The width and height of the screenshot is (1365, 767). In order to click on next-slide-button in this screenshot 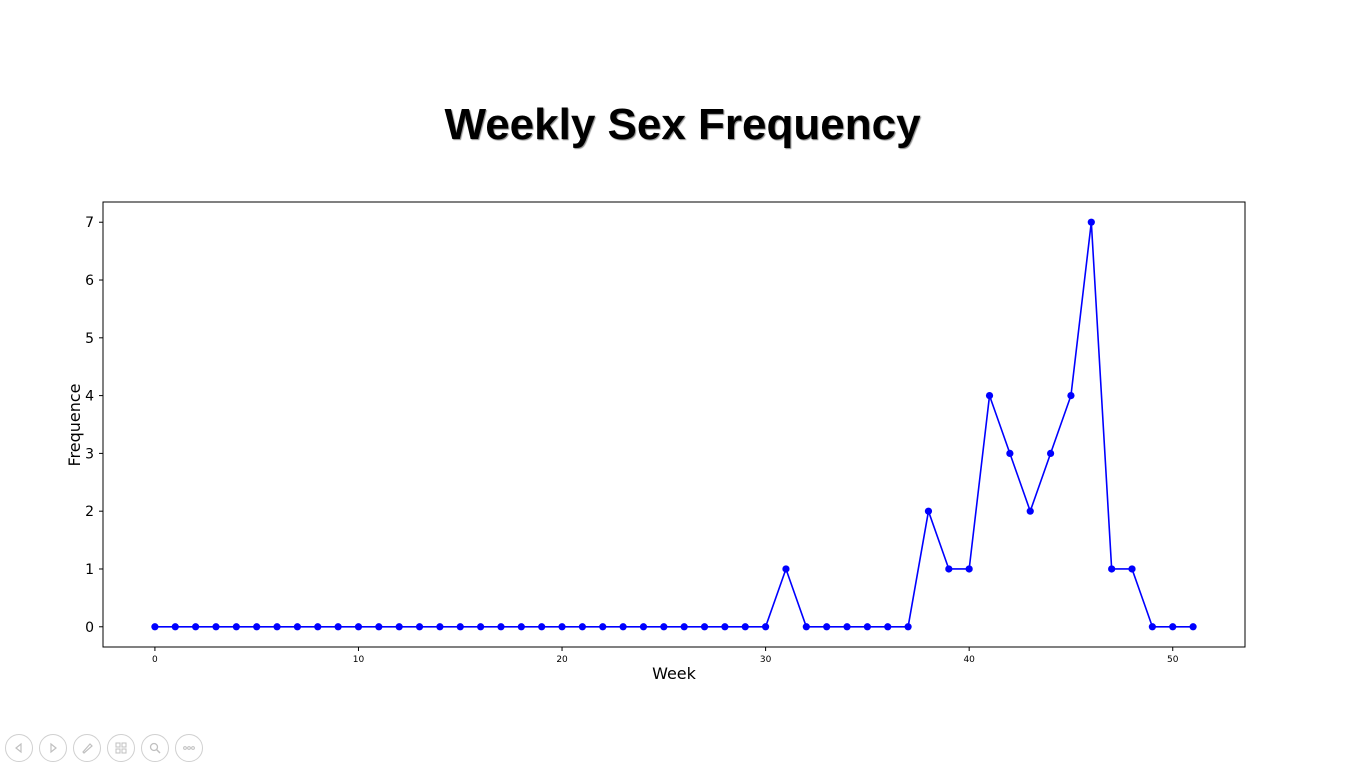, I will do `click(53, 748)`.